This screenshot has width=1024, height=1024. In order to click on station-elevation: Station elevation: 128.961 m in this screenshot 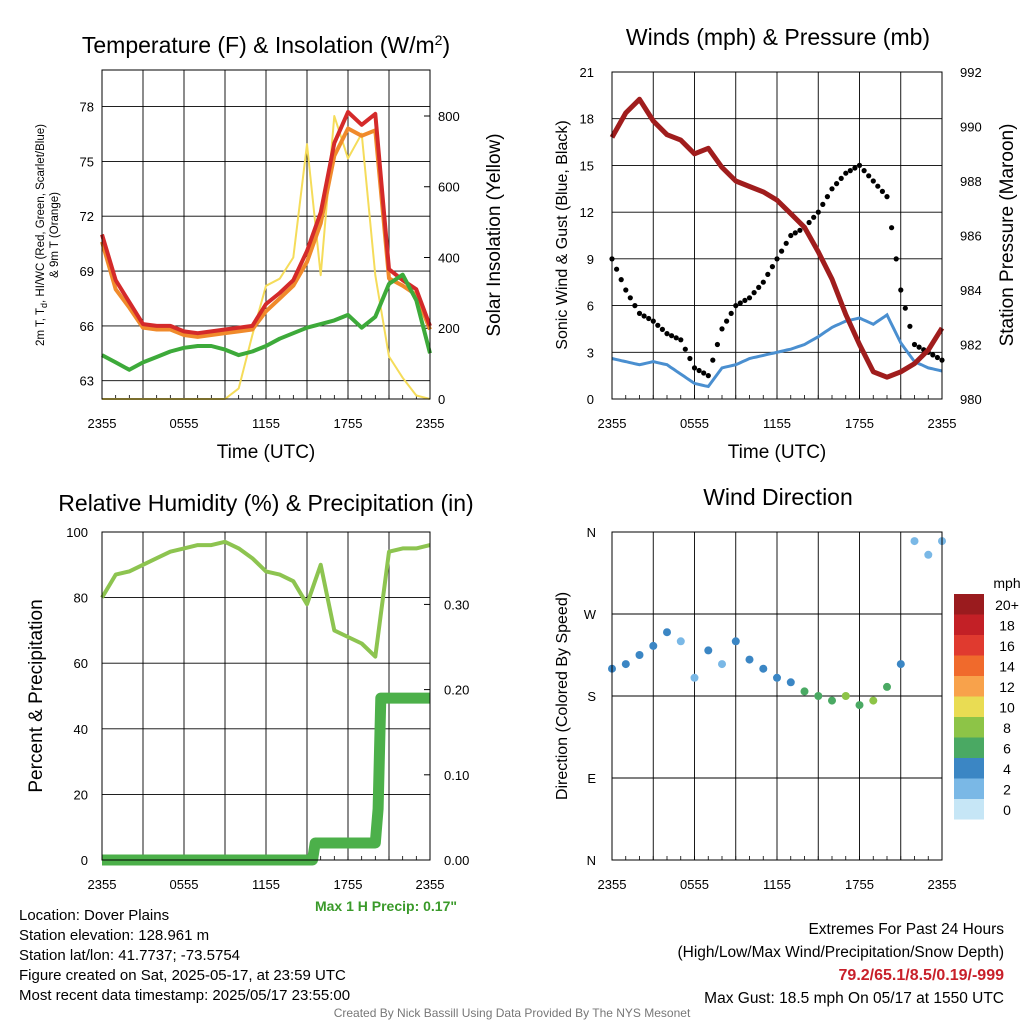, I will do `click(114, 935)`.